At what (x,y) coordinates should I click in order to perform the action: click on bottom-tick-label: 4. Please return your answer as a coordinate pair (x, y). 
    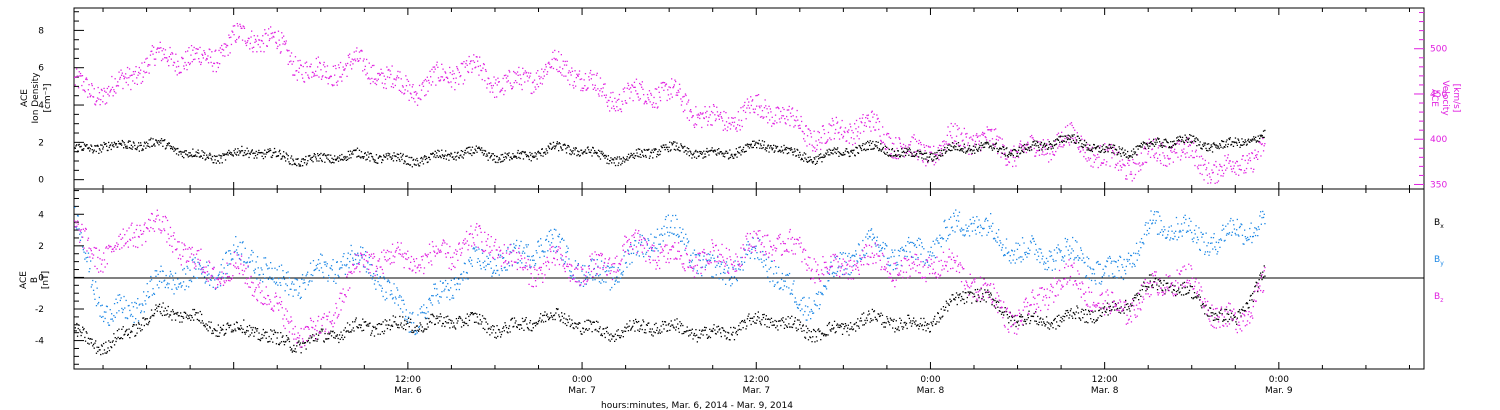
    Looking at the image, I should click on (41, 215).